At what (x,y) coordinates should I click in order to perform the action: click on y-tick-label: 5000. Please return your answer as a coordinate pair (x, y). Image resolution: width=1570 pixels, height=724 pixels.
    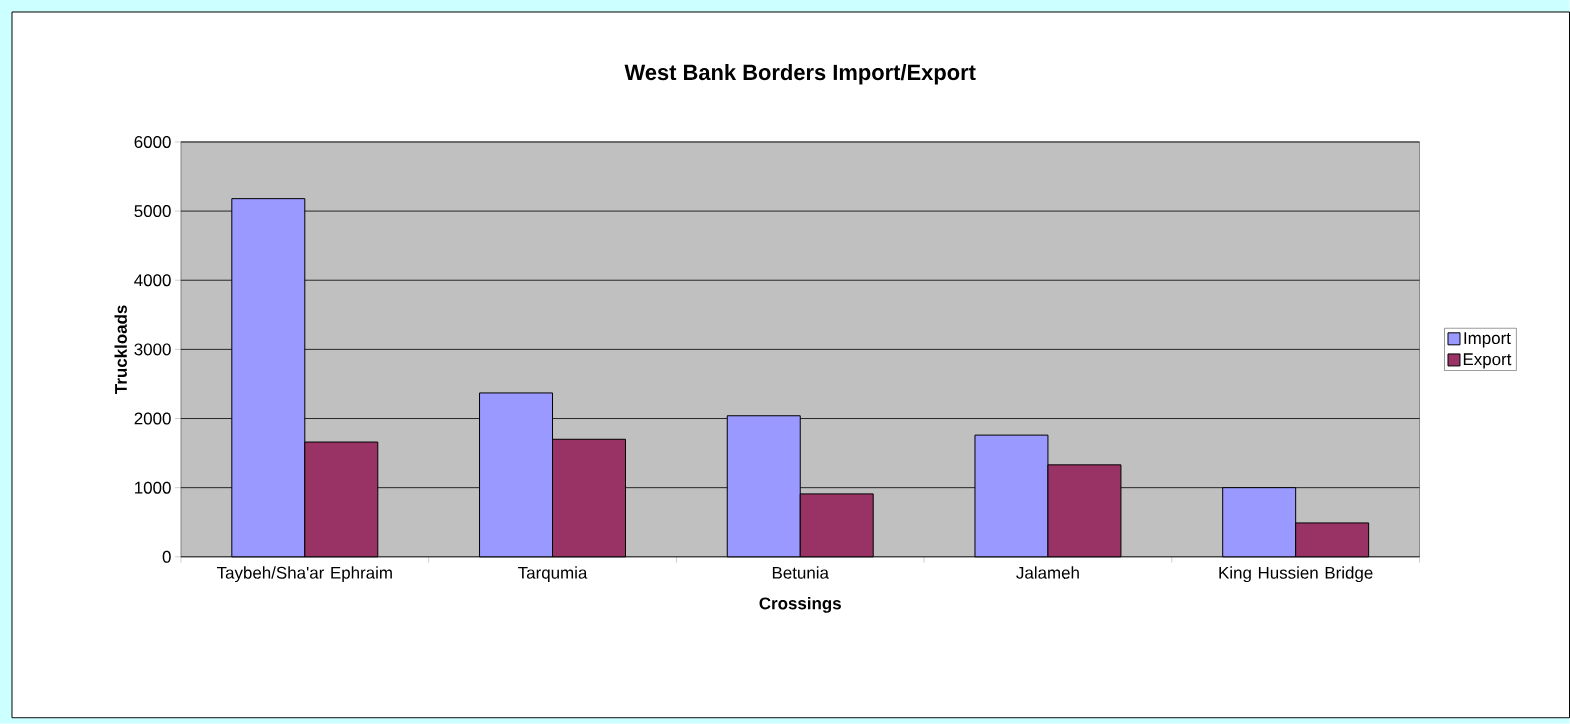
    Looking at the image, I should click on (152, 211).